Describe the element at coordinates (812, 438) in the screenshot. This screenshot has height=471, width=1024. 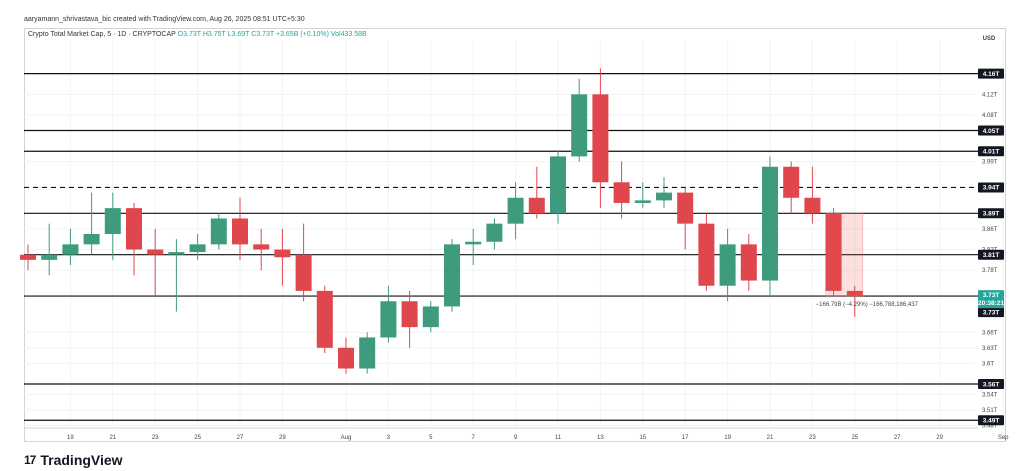
I see `x-tick-label-17: 23` at that location.